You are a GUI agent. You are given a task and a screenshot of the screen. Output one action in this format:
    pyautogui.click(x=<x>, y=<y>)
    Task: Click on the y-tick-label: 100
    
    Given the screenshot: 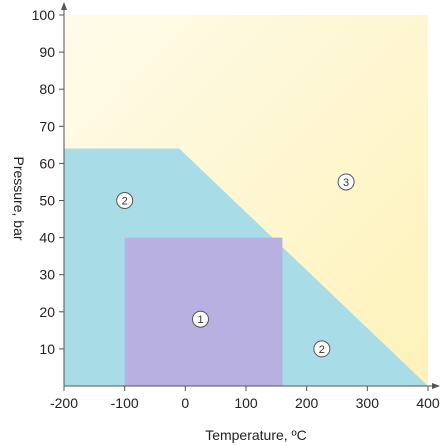 What is the action you would take?
    pyautogui.click(x=44, y=15)
    